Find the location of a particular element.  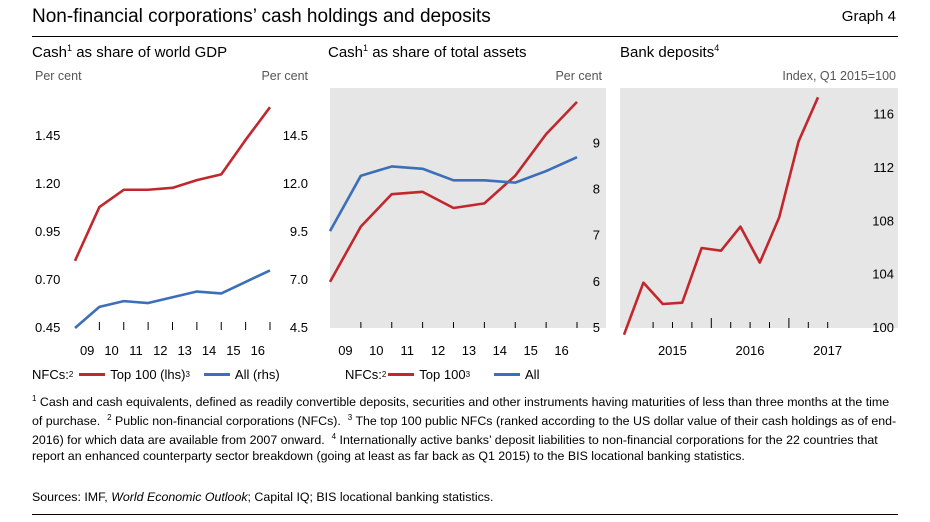

y-tick-left: 1.45 is located at coordinates (47, 135).